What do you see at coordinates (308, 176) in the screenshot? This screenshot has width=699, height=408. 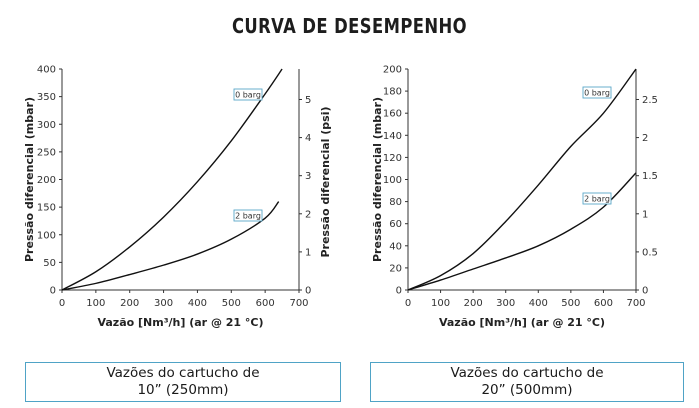 I see `y2-tick-label: 3` at bounding box center [308, 176].